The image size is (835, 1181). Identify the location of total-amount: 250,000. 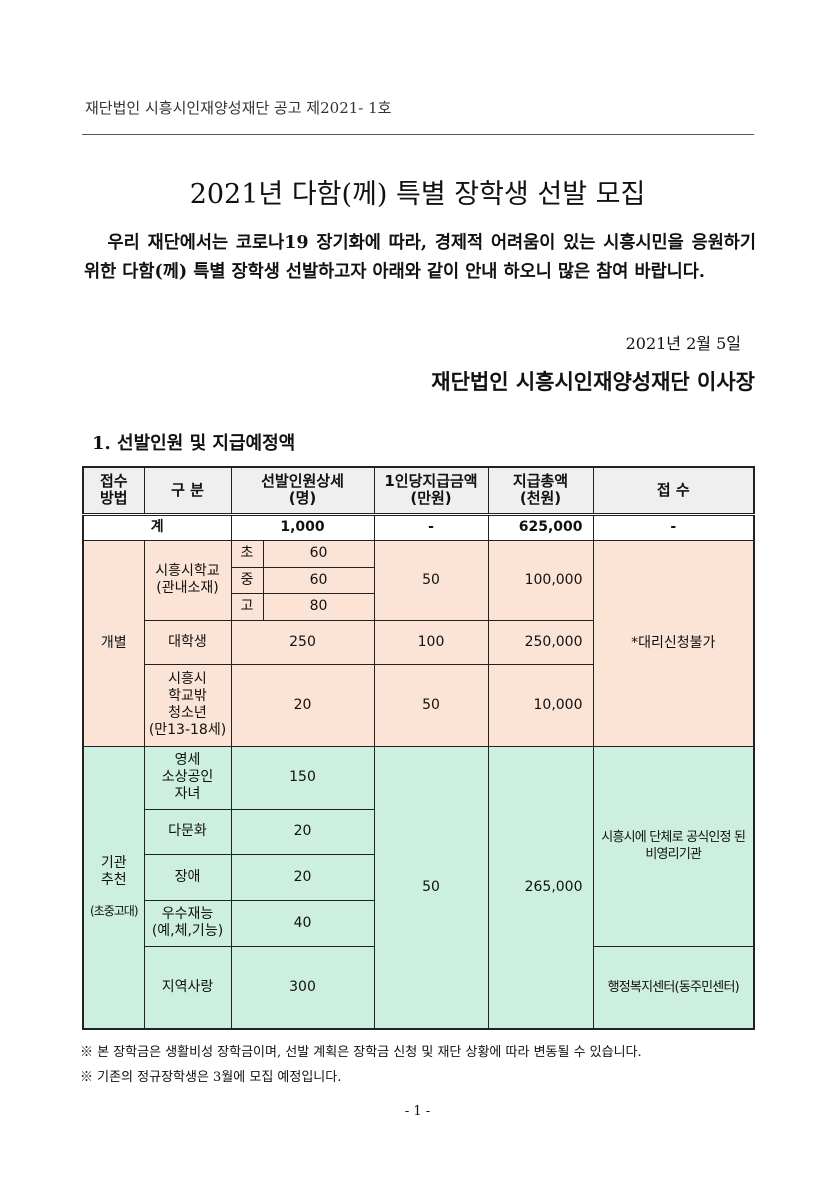
(540, 642).